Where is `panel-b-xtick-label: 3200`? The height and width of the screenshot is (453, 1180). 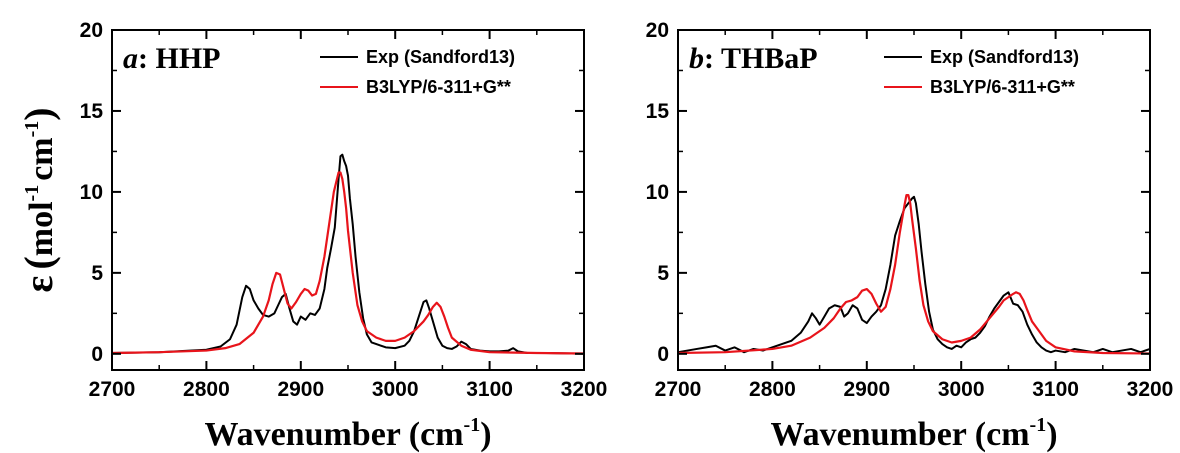 panel-b-xtick-label: 3200 is located at coordinates (1150, 389).